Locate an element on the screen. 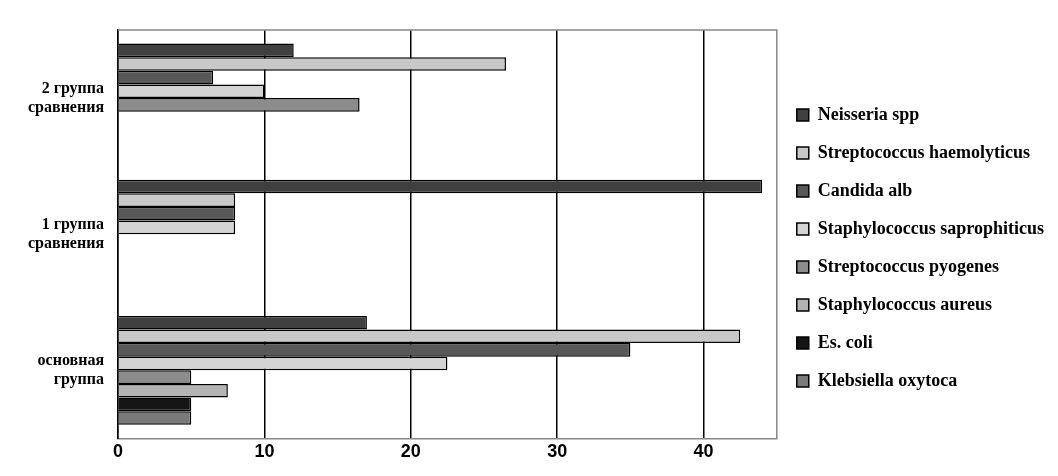 This screenshot has width=1058, height=476. y-tick-label: 2 группа сравнения is located at coordinates (66, 97).